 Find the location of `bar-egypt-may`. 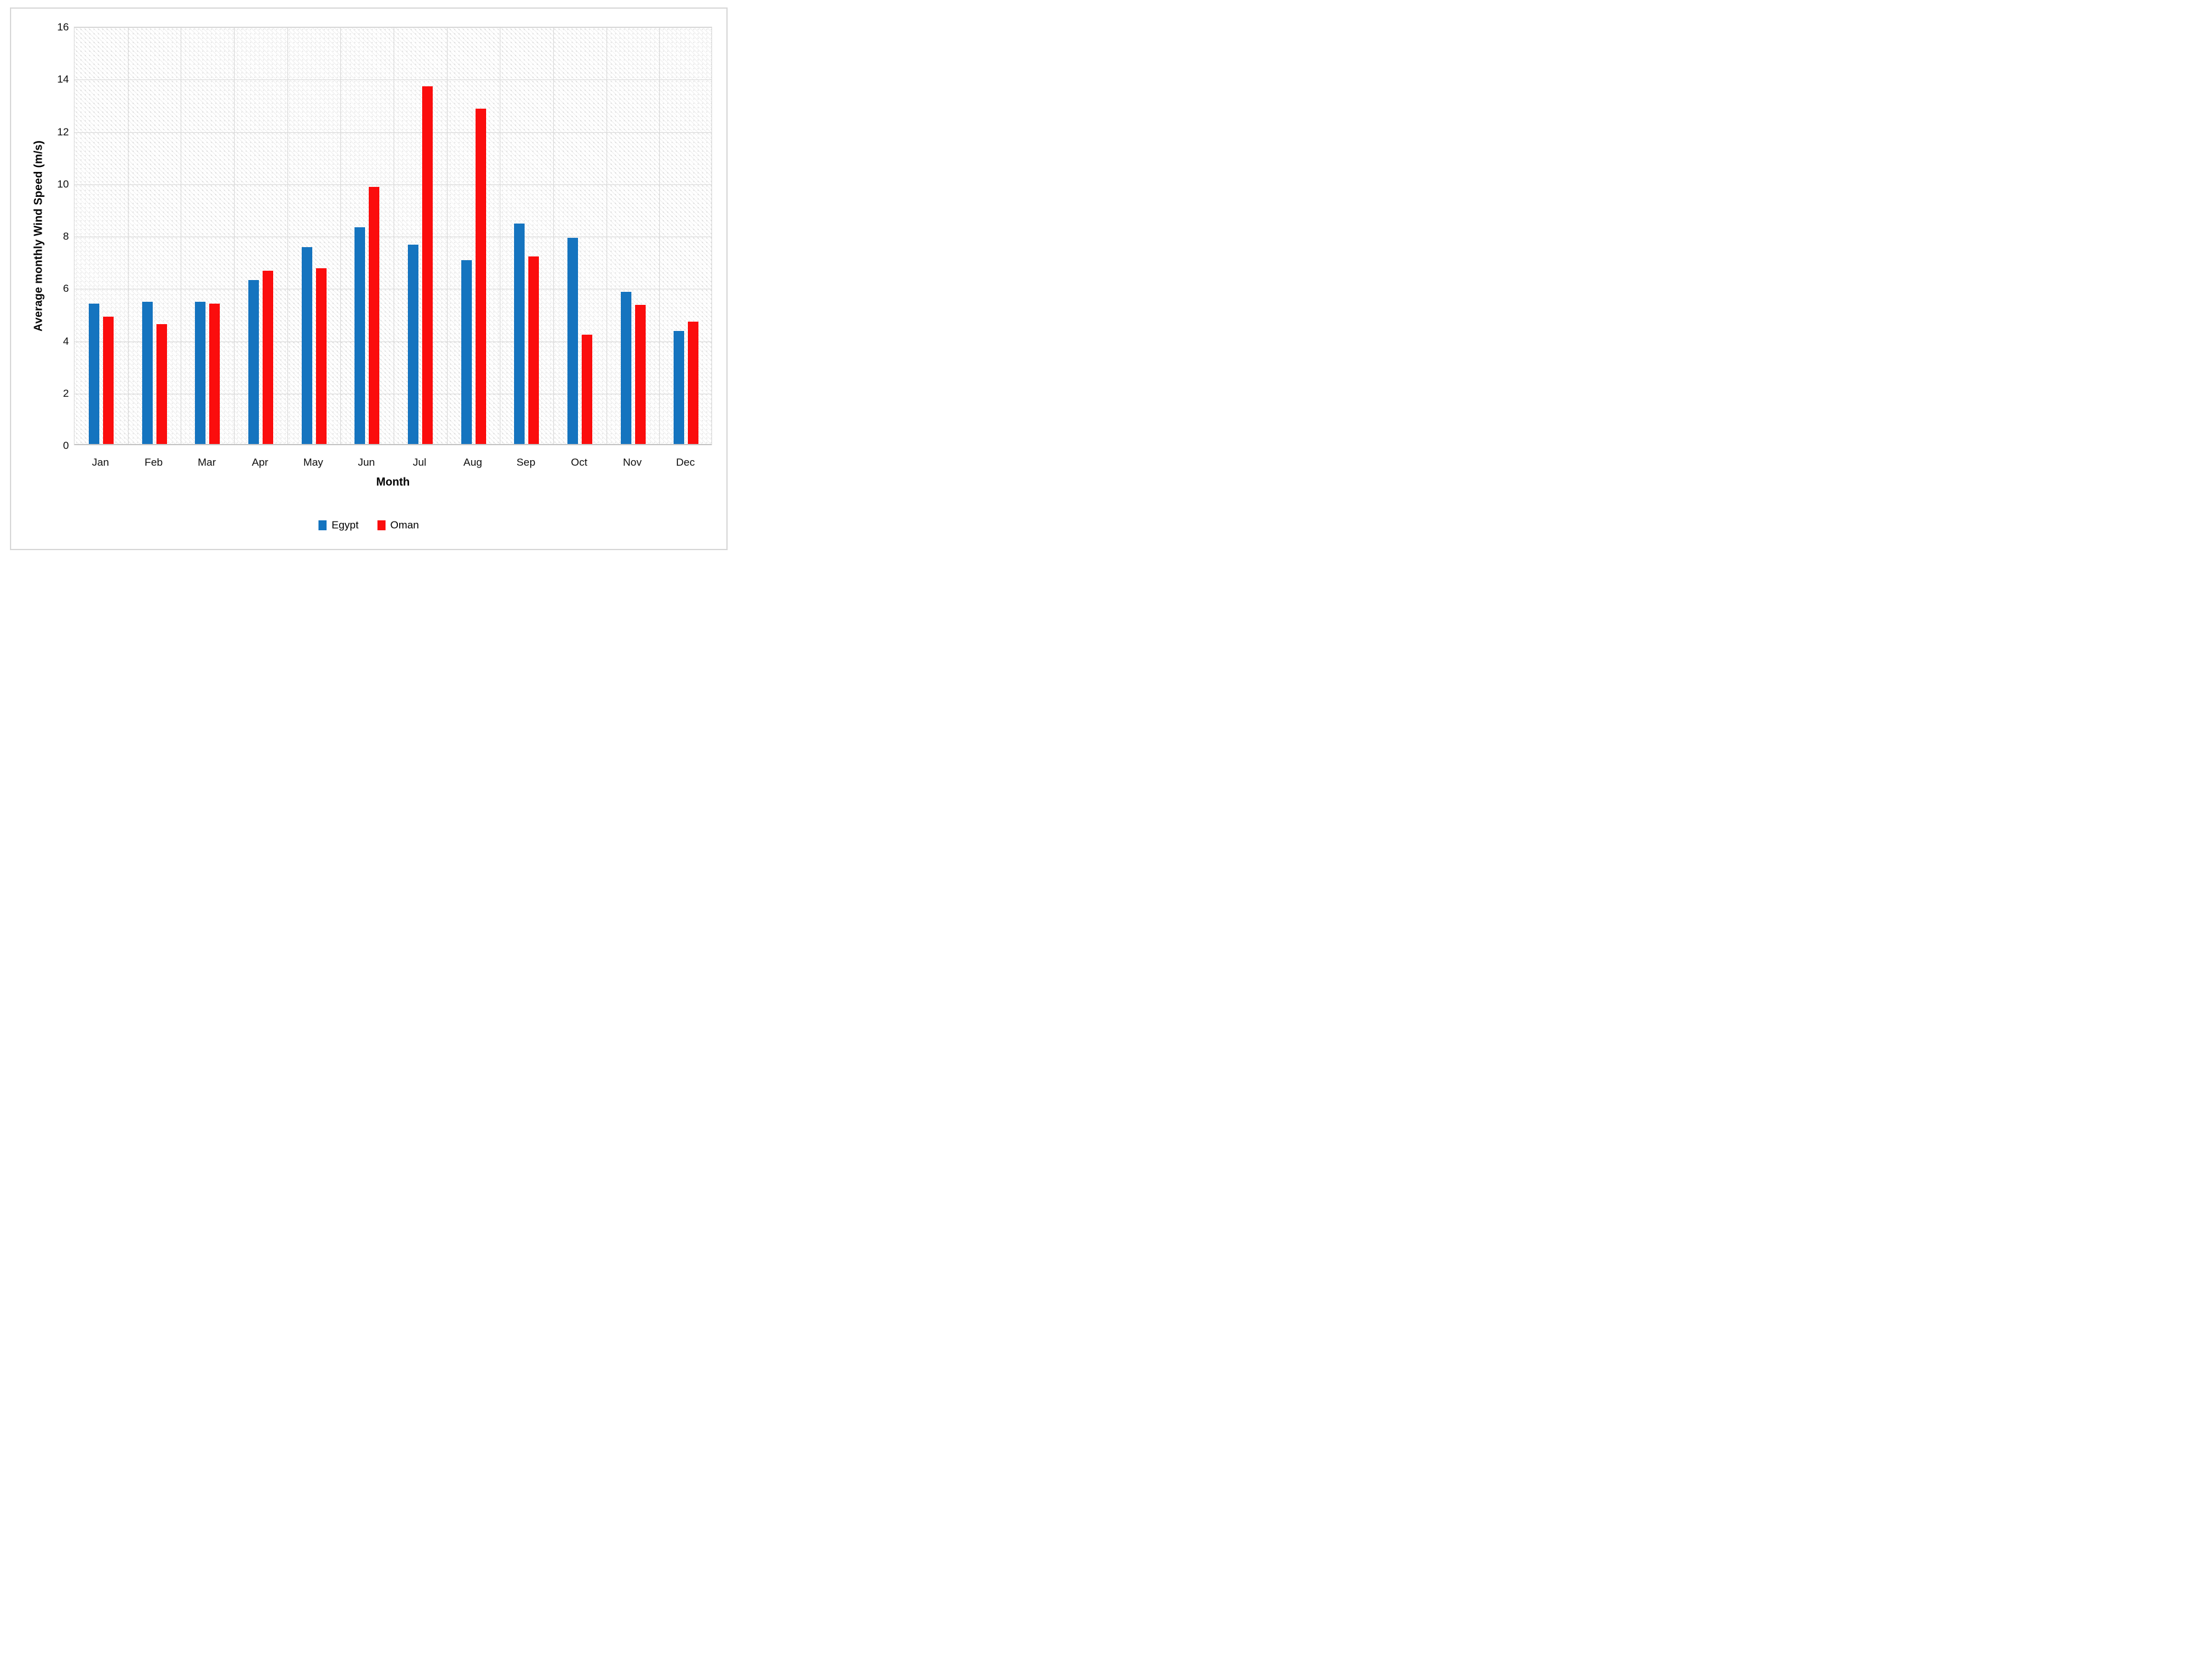

bar-egypt-may is located at coordinates (306, 346).